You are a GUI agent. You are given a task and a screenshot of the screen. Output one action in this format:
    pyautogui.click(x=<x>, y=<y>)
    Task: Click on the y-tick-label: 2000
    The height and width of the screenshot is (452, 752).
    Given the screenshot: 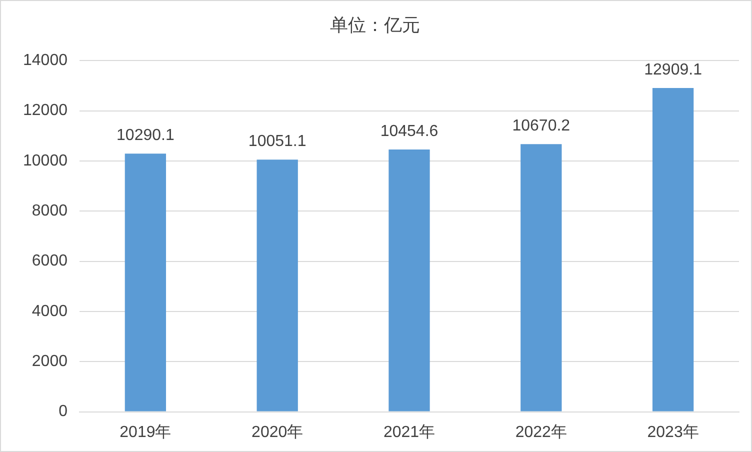 What is the action you would take?
    pyautogui.click(x=50, y=361)
    